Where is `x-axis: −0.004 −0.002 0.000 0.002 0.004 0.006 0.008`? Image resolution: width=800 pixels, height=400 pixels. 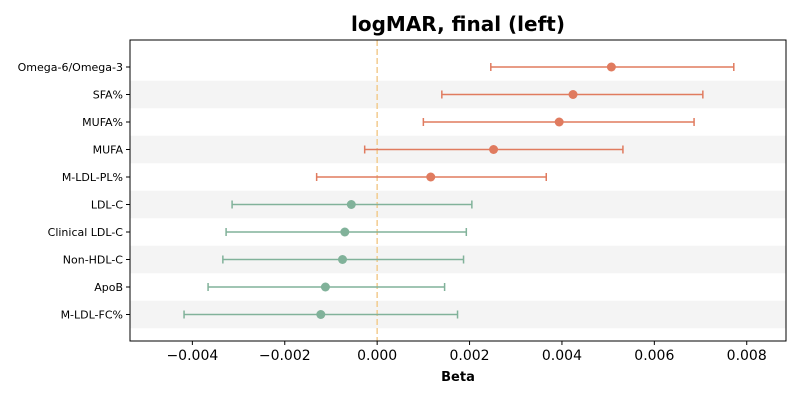 x-axis: −0.004 −0.002 0.000 0.002 0.004 0.006 0.008 is located at coordinates (466, 352).